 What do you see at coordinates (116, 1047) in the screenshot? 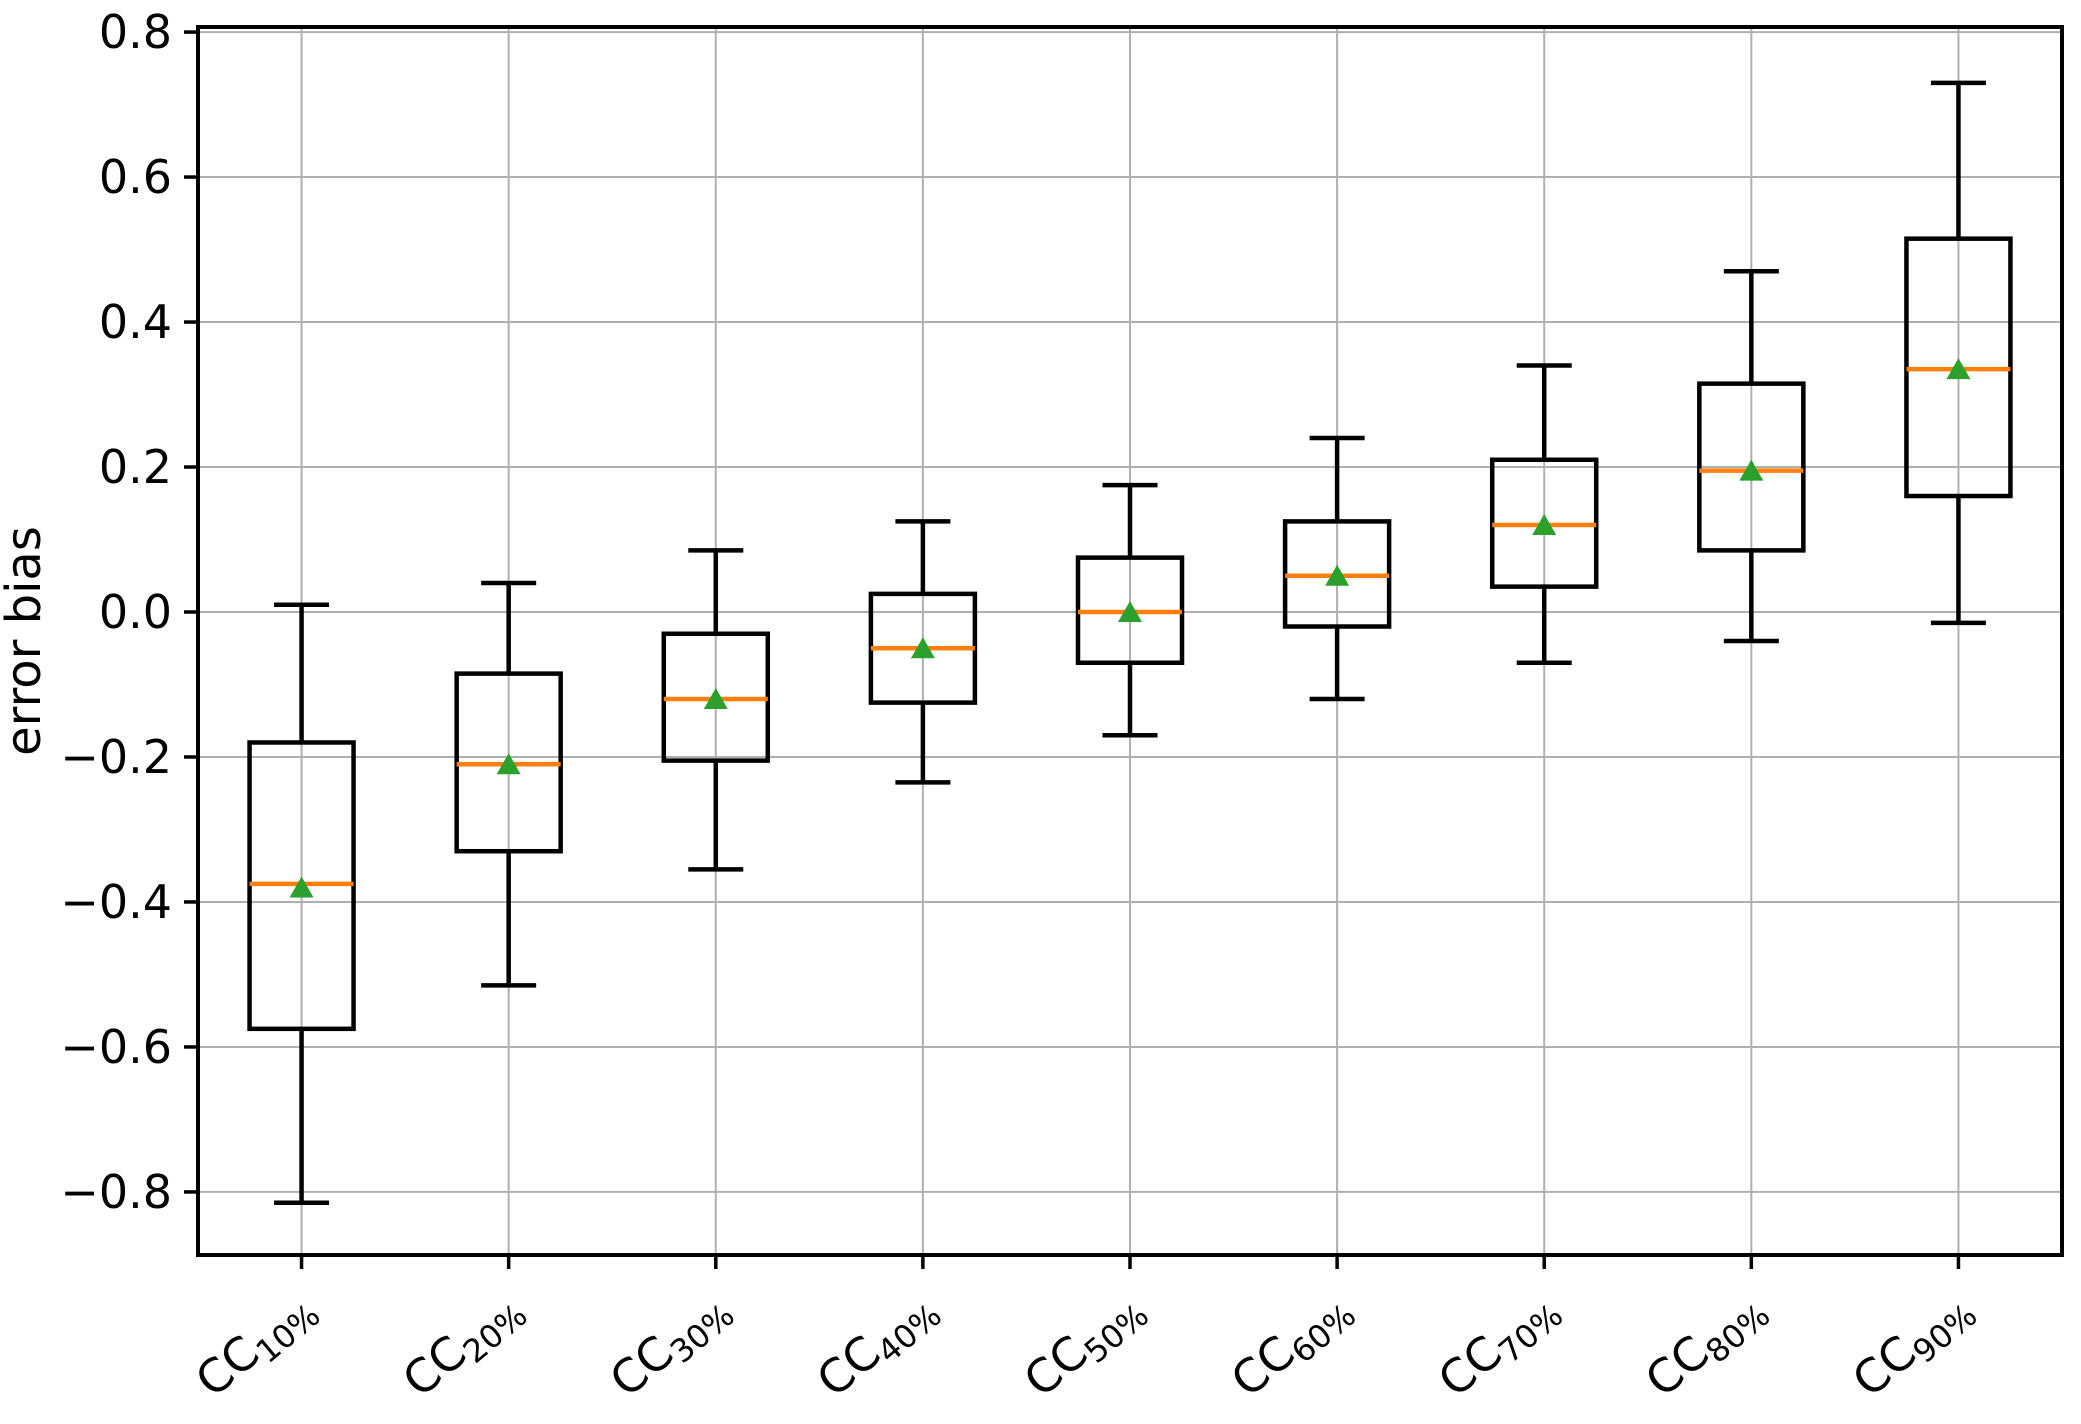
I see `y-tick-label: −0.6` at bounding box center [116, 1047].